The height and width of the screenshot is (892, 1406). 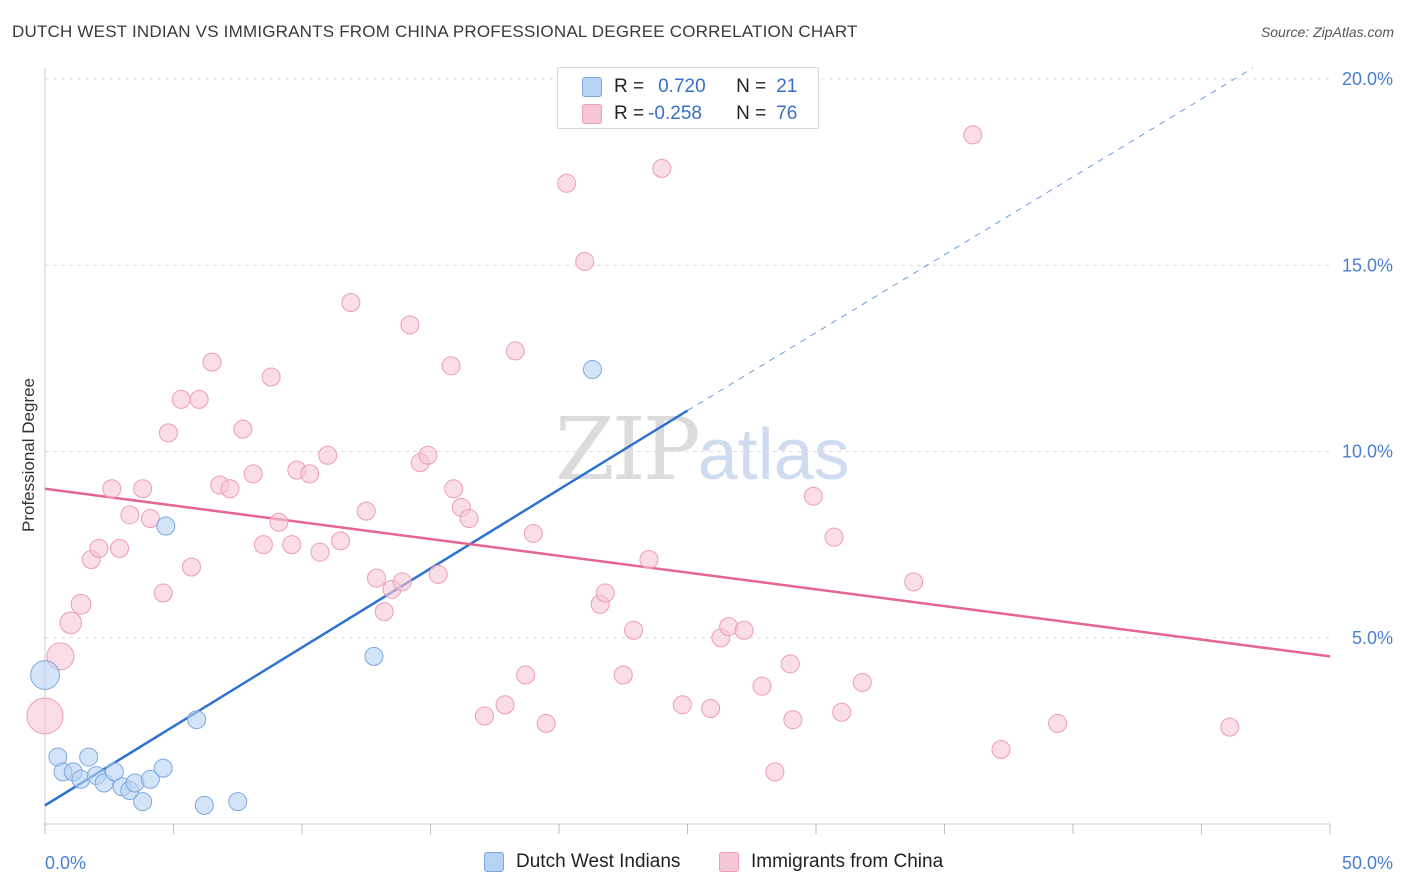 What do you see at coordinates (28, 455) in the screenshot?
I see `y-axis-title: Professional Degree` at bounding box center [28, 455].